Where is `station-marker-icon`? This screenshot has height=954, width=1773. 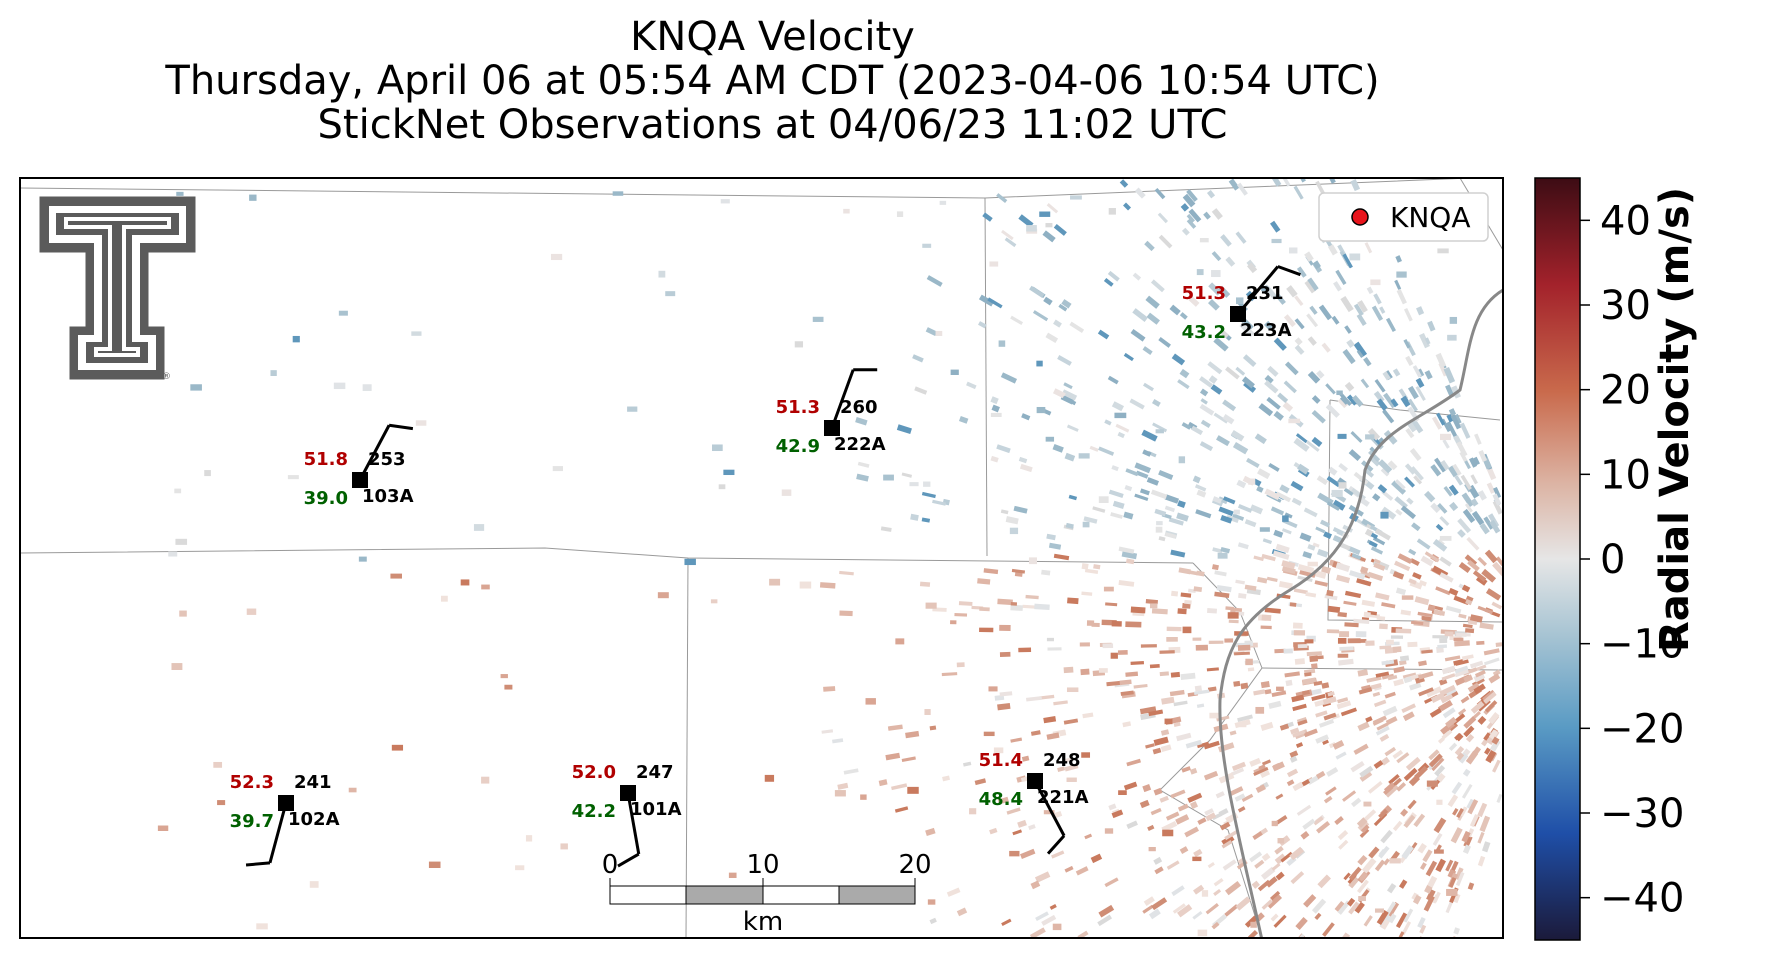 station-marker-icon is located at coordinates (286, 803).